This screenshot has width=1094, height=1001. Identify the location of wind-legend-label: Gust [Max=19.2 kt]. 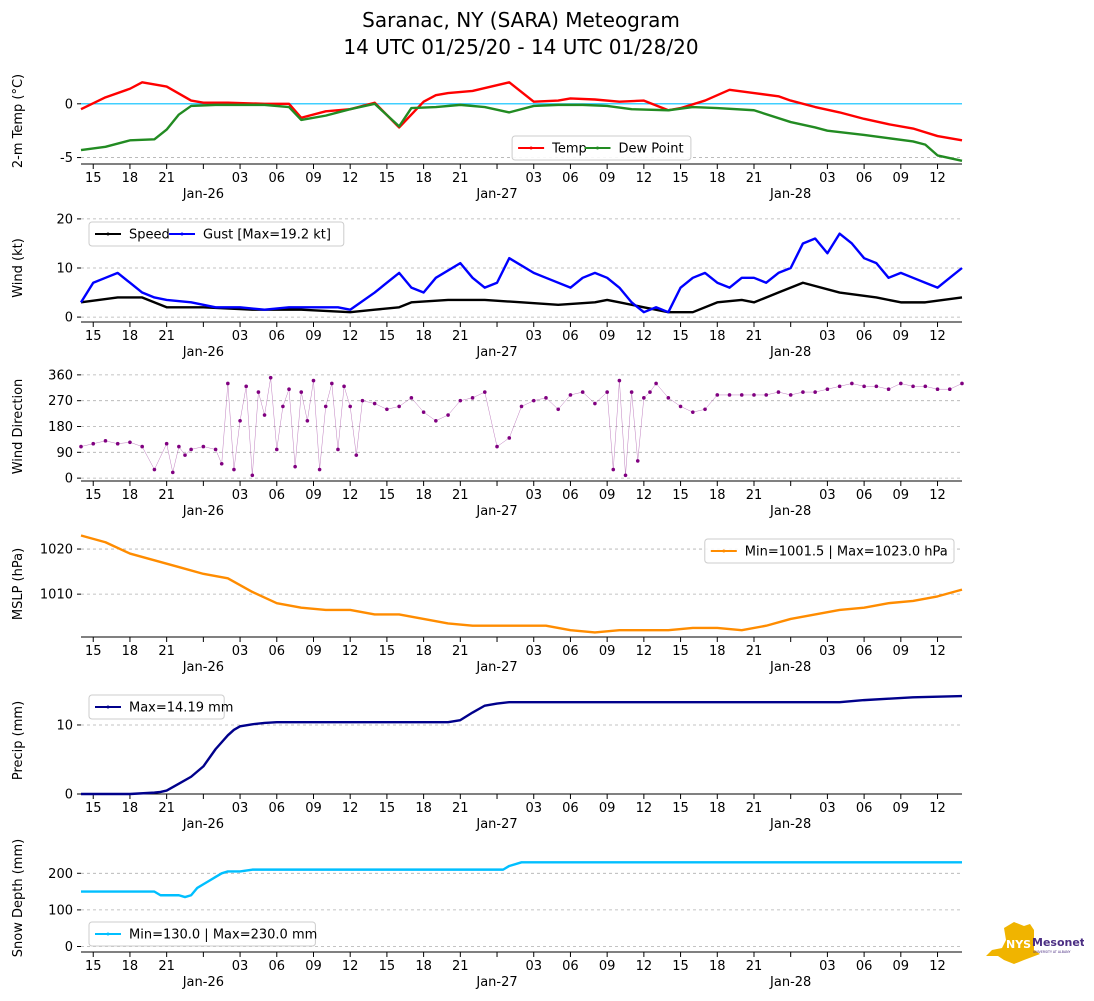
(267, 235).